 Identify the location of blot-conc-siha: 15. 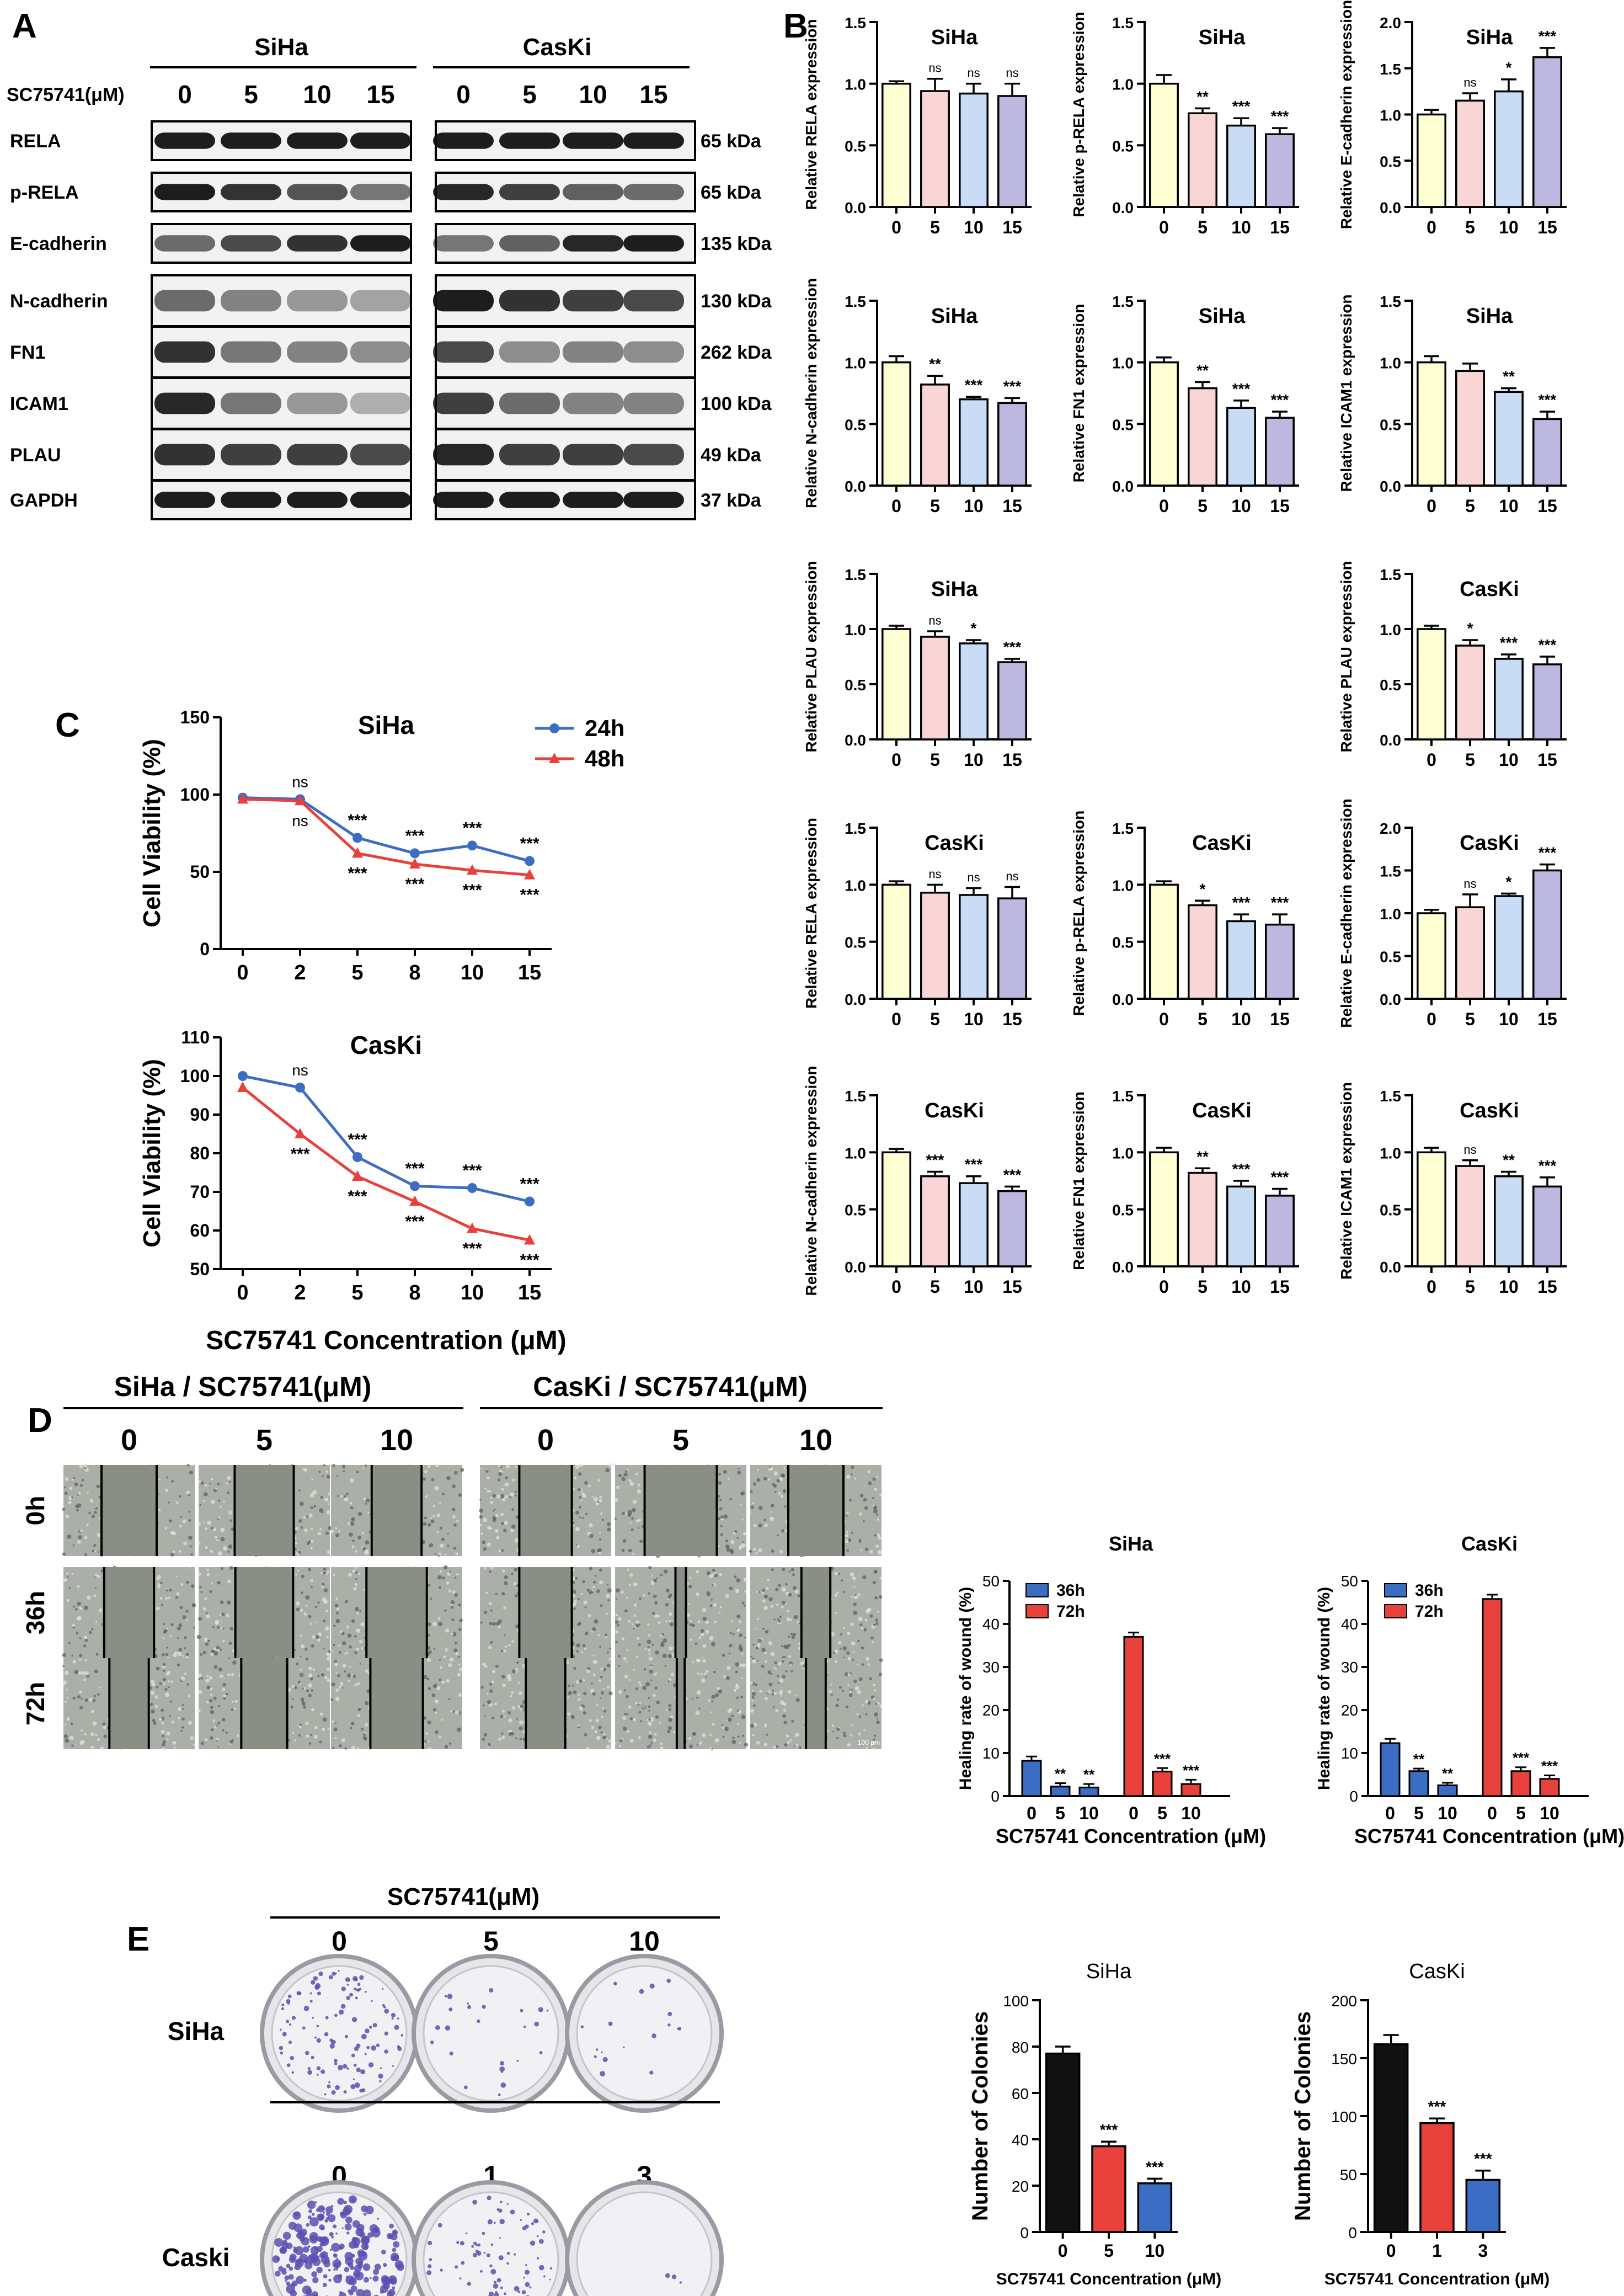
(380, 94).